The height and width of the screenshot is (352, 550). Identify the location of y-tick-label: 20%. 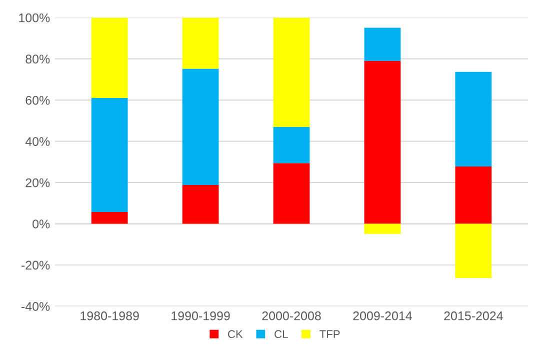
(38, 183).